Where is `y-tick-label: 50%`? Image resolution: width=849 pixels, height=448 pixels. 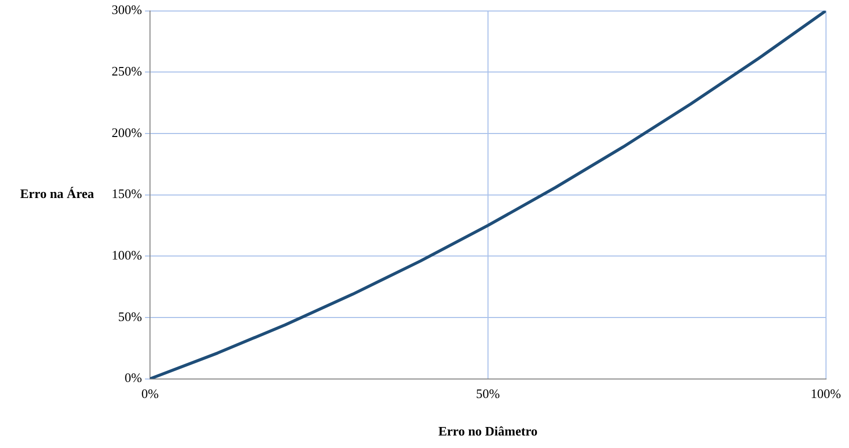
y-tick-label: 50% is located at coordinates (130, 316).